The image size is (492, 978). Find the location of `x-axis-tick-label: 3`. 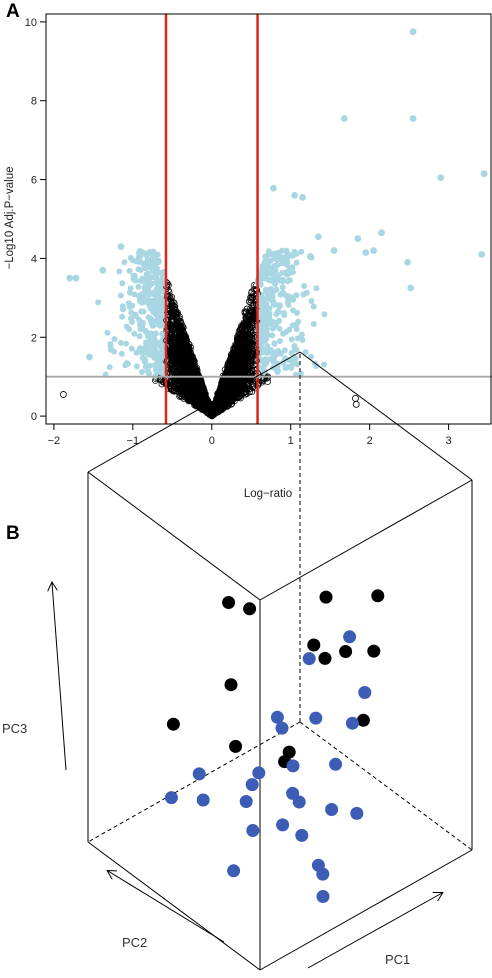

x-axis-tick-label: 3 is located at coordinates (449, 441).